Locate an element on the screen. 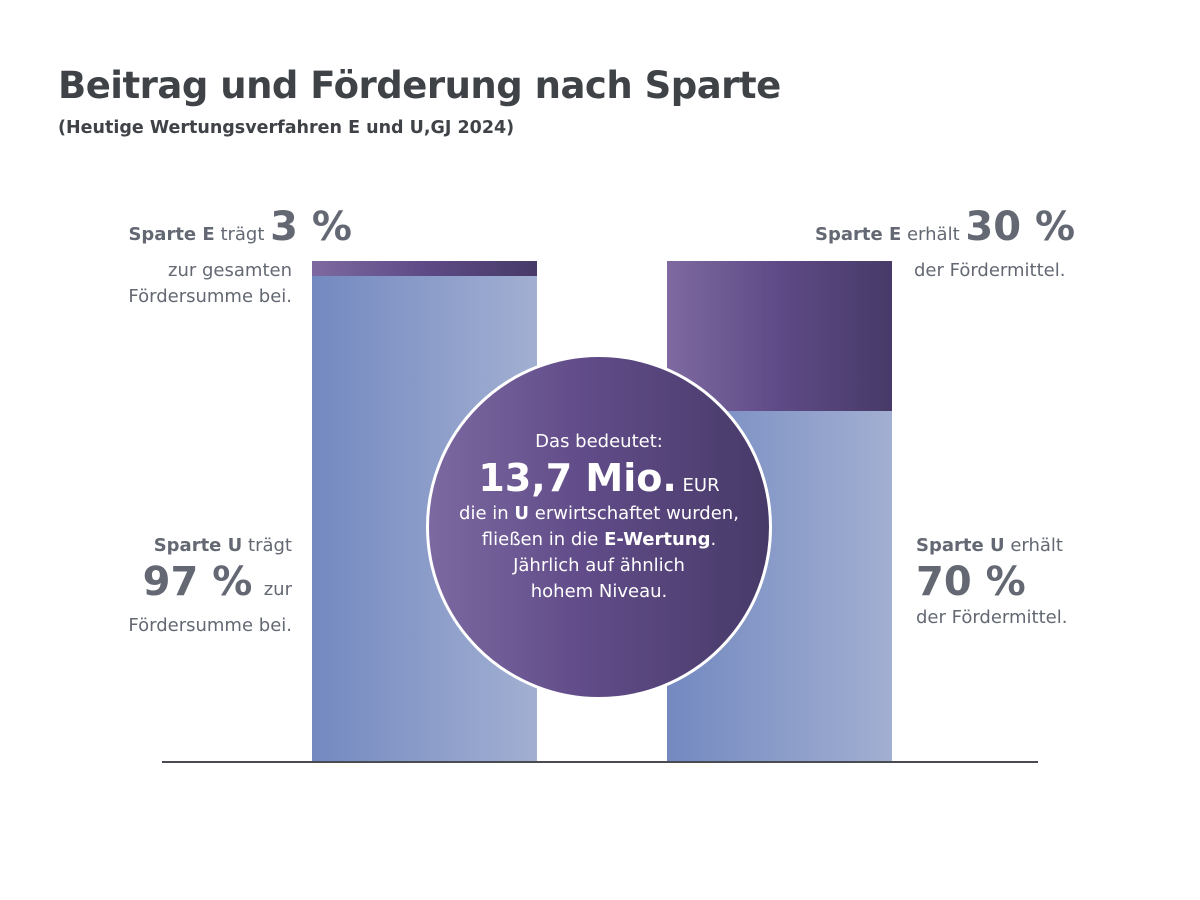 Image resolution: width=1200 pixels, height=900 pixels. circle-amount: 13,7 Mio. is located at coordinates (577, 478).